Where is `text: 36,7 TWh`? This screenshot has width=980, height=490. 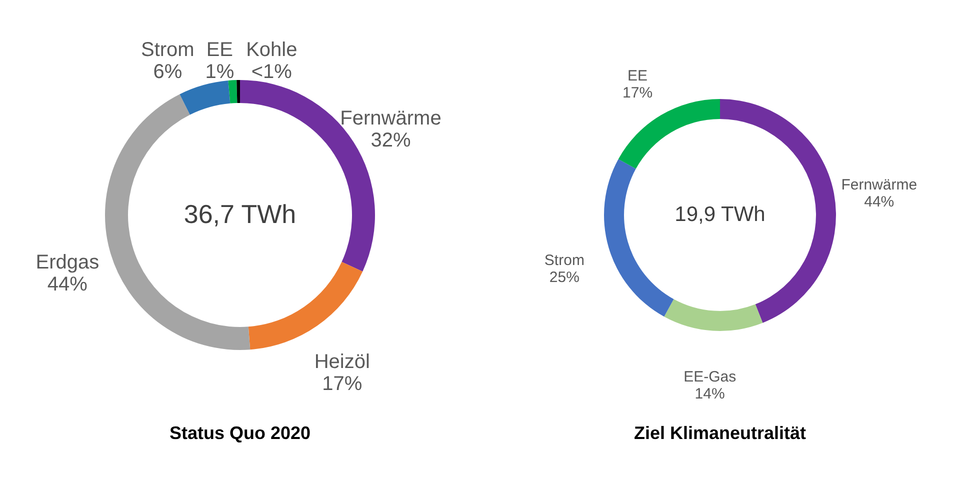
text: 36,7 TWh is located at coordinates (240, 214).